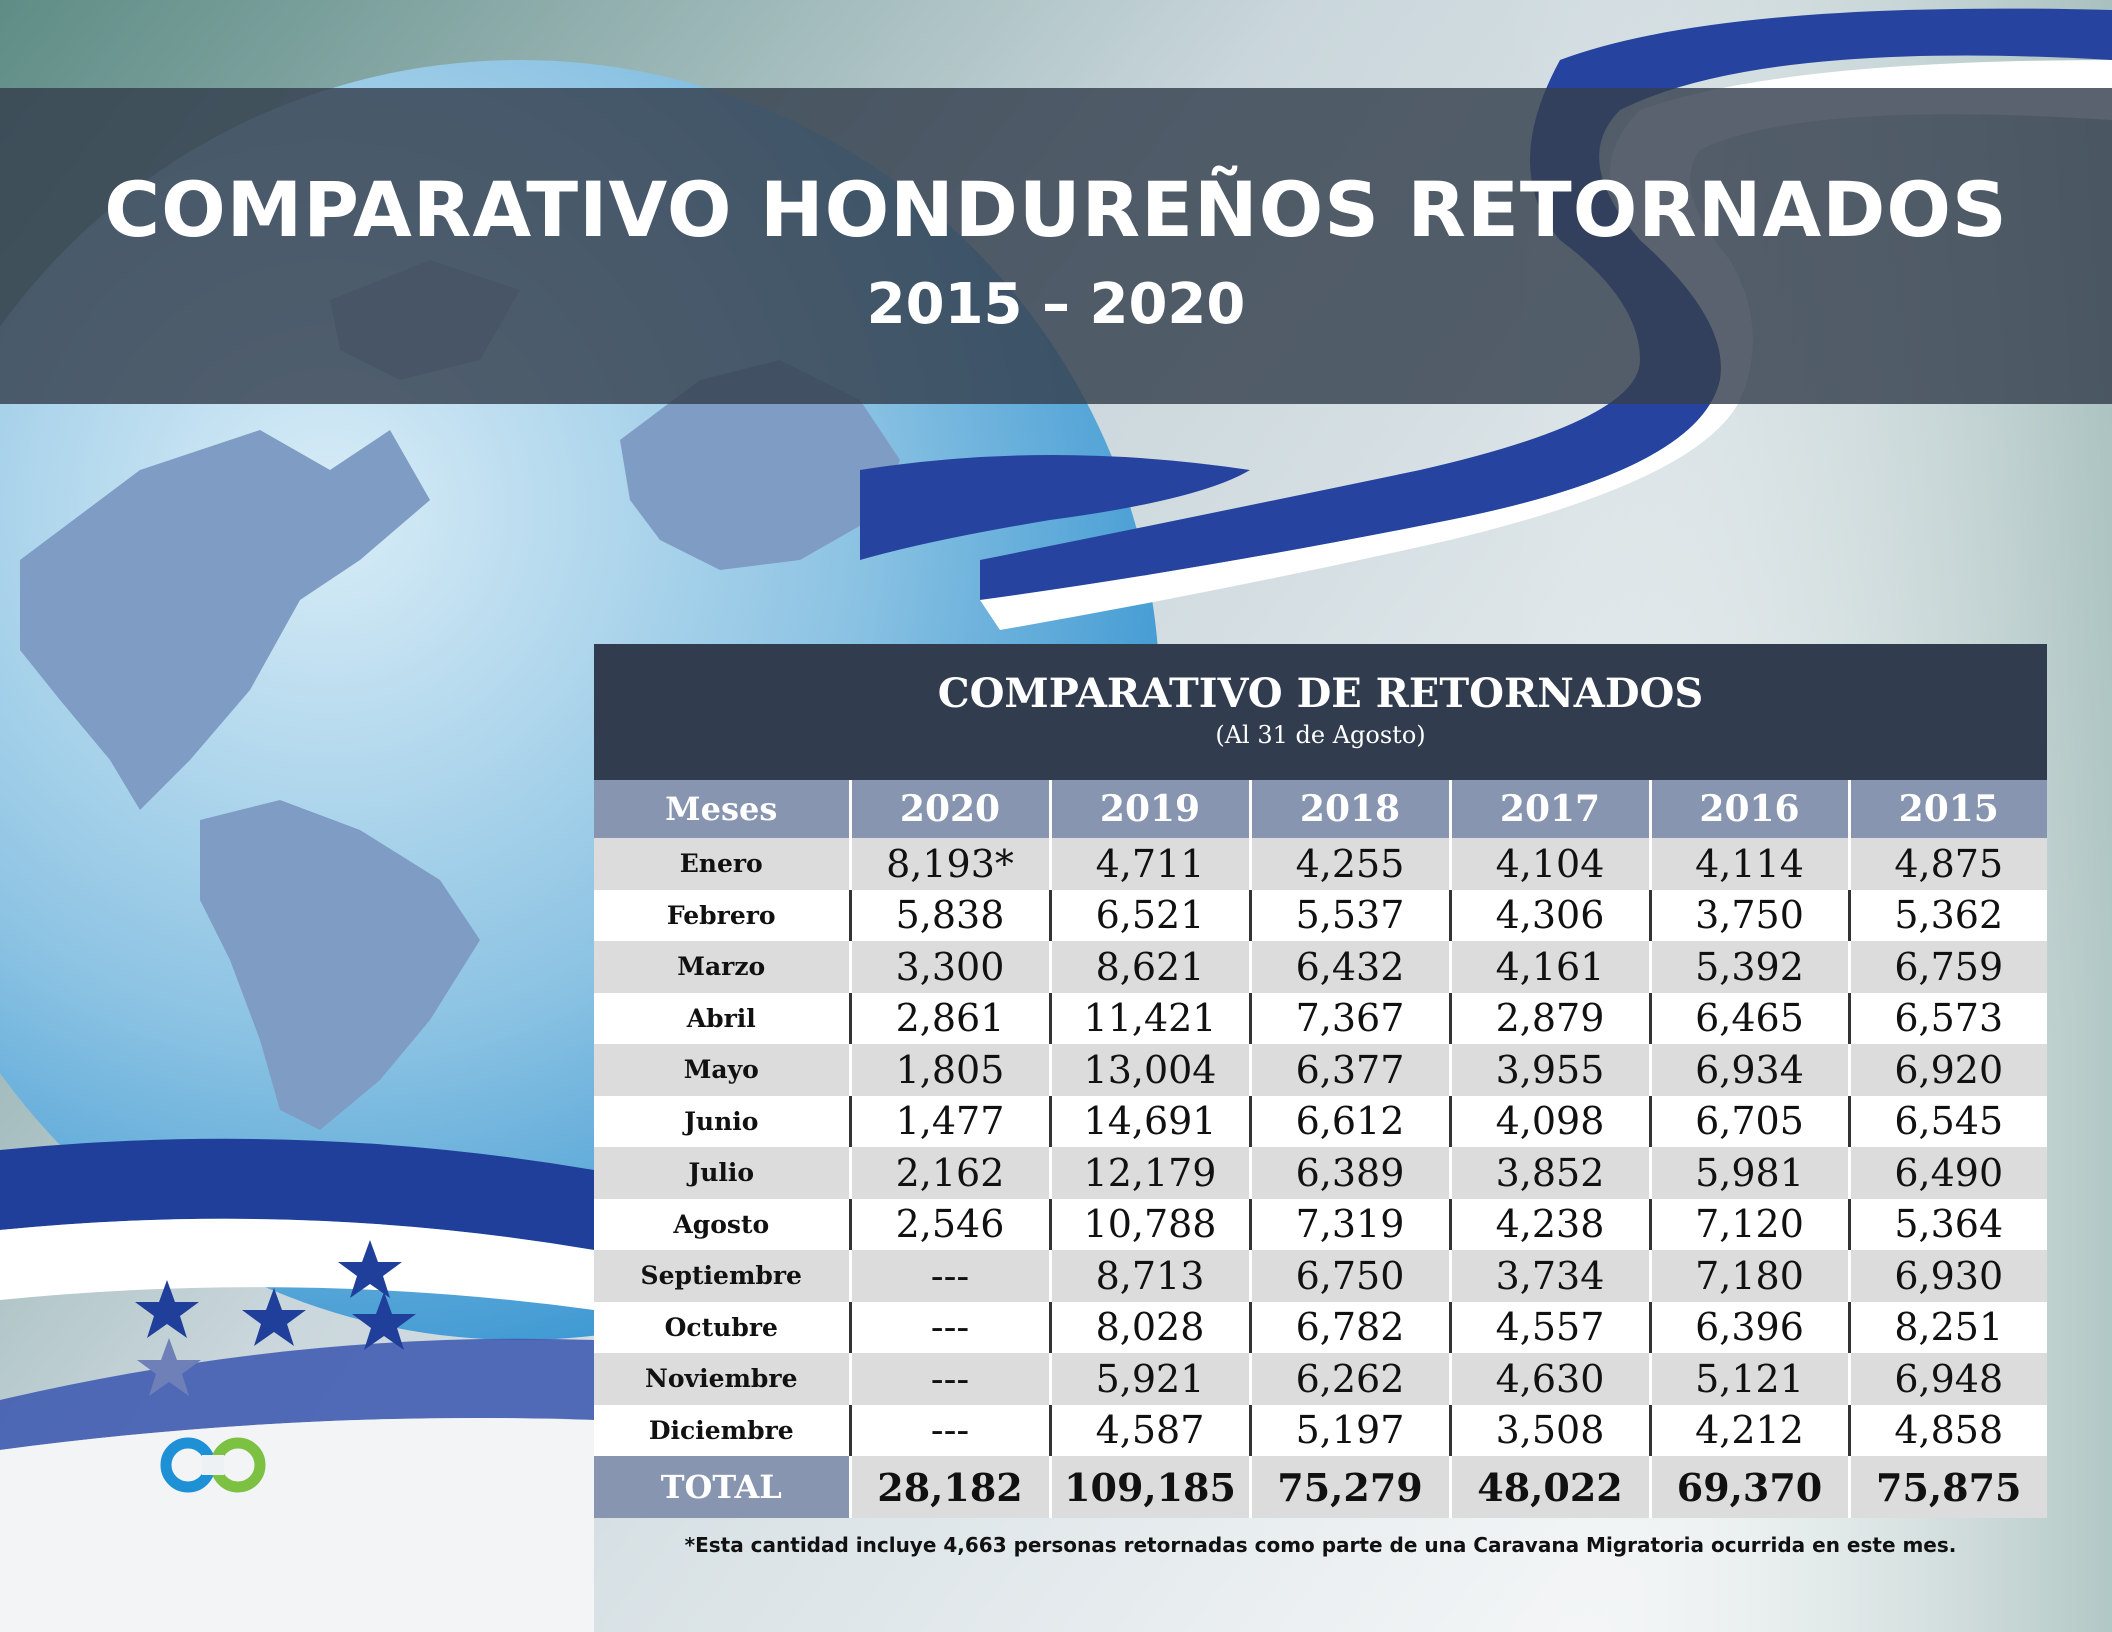  I want to click on page-subtitle: 2015 – 2020, so click(1056, 304).